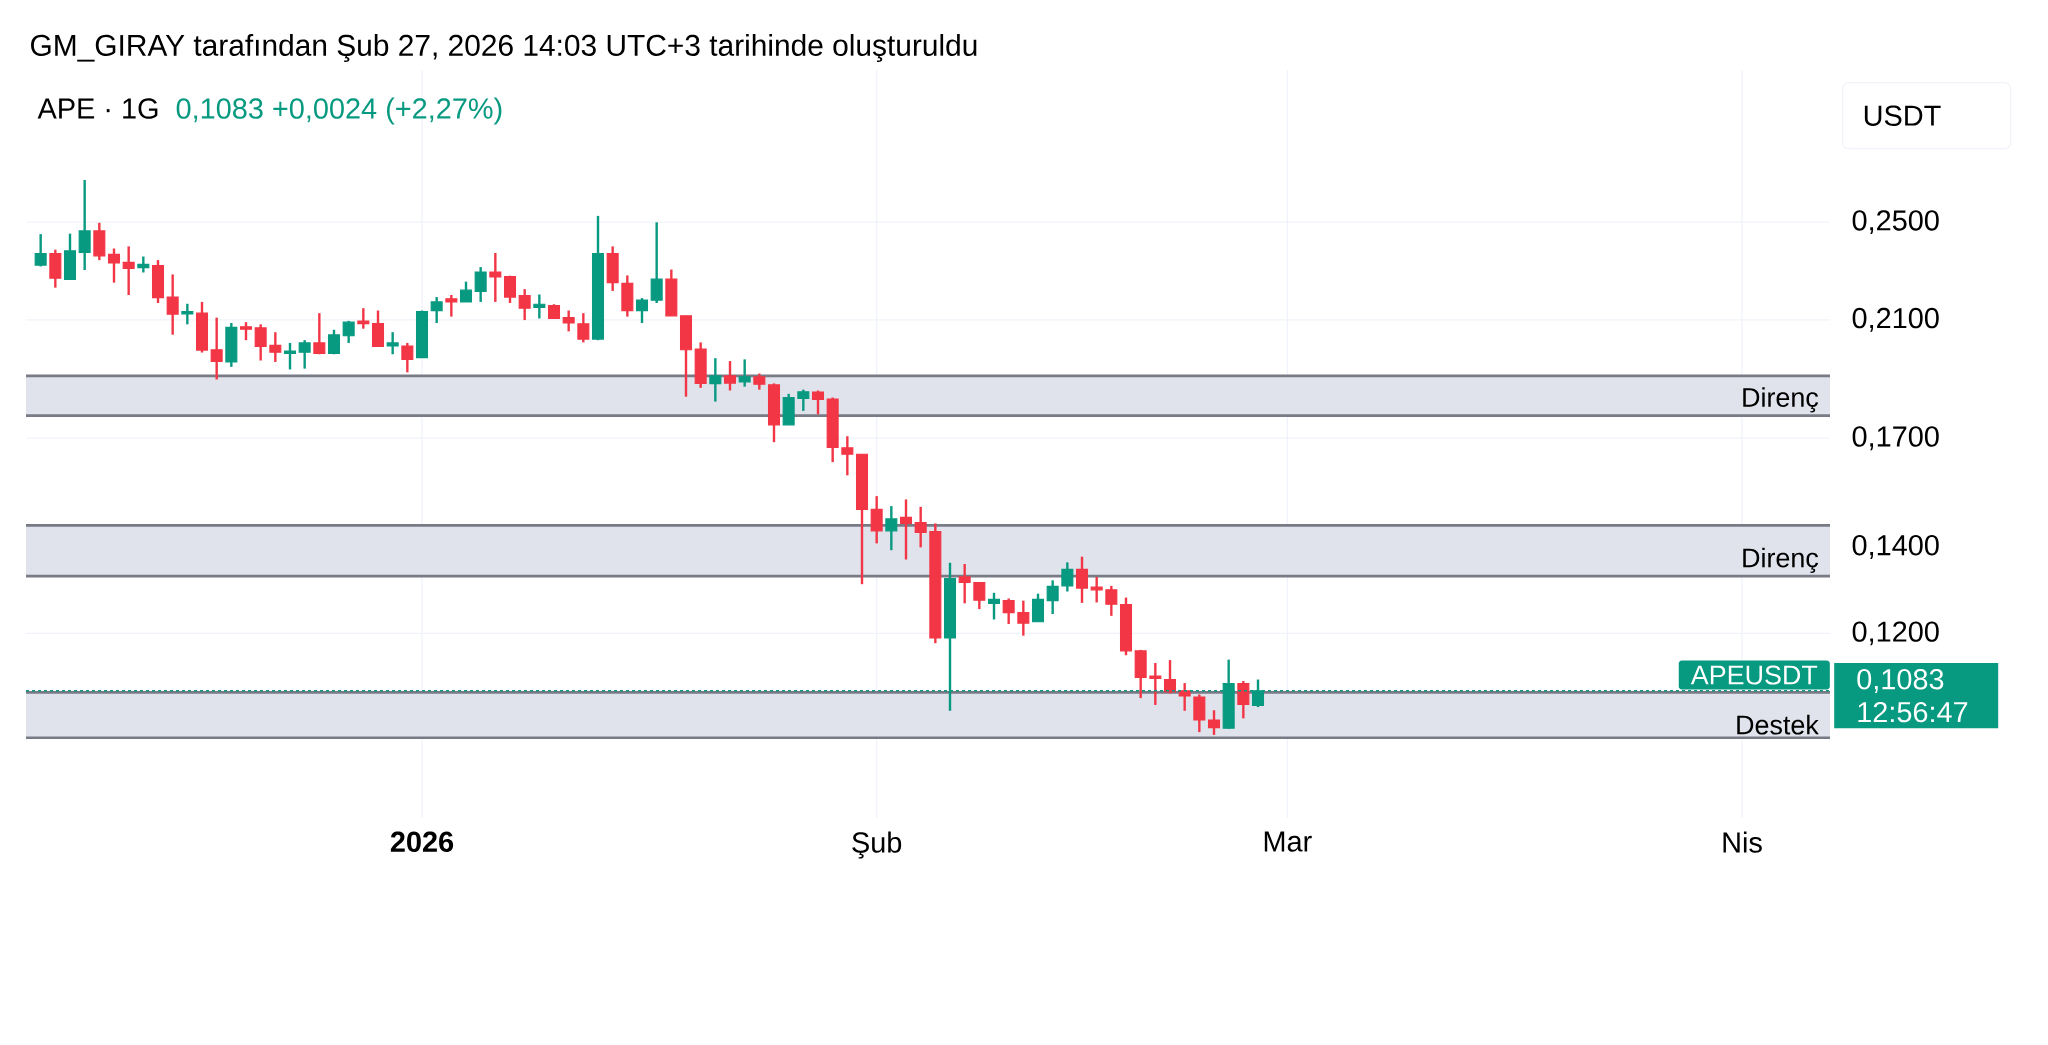  What do you see at coordinates (1900, 681) in the screenshot?
I see `text: 0,1083` at bounding box center [1900, 681].